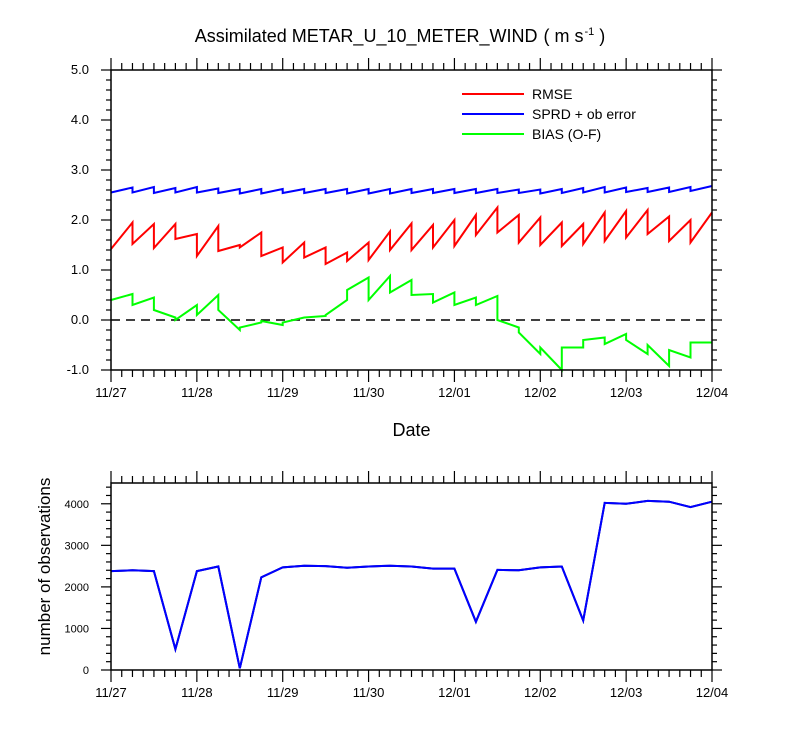 Image resolution: width=800 pixels, height=750 pixels. What do you see at coordinates (80, 119) in the screenshot?
I see `y-tick-label: 4.0` at bounding box center [80, 119].